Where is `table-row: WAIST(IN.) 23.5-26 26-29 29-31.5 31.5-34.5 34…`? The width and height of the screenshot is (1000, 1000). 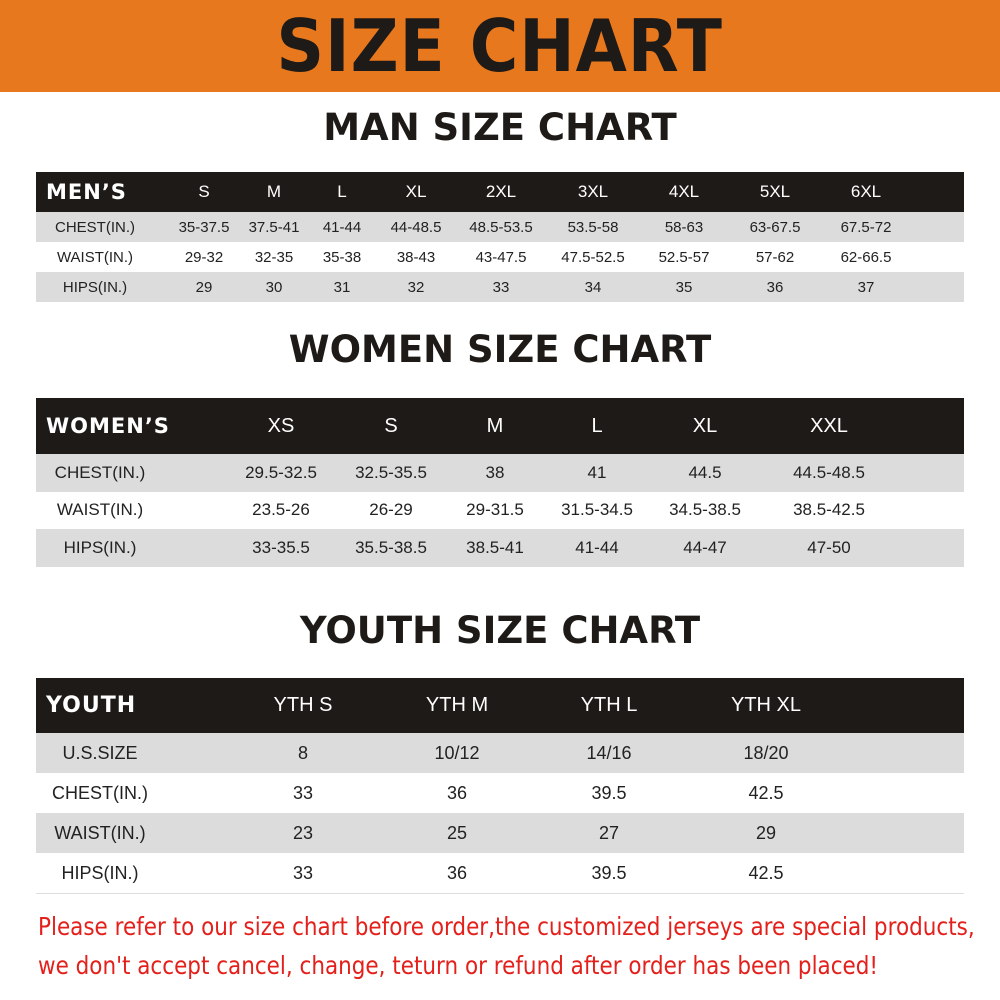 table-row: WAIST(IN.) 23.5-26 26-29 29-31.5 31.5-34.5 34… is located at coordinates (500, 510).